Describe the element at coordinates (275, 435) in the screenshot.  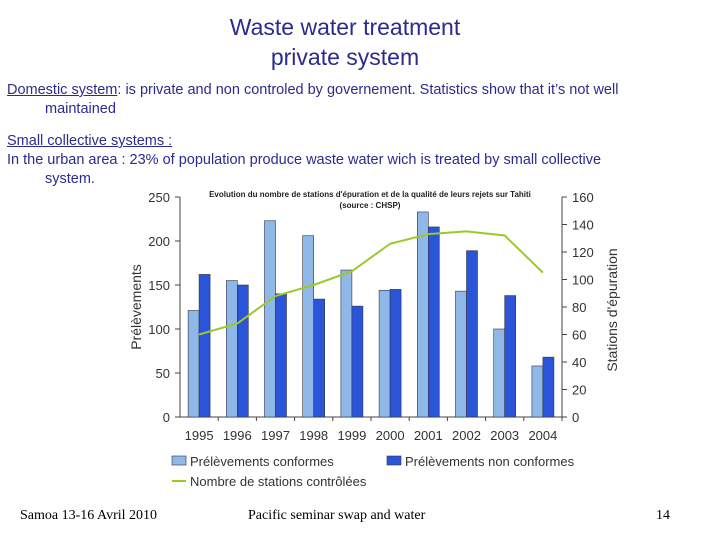
I see `x-tick-label: 1997` at that location.